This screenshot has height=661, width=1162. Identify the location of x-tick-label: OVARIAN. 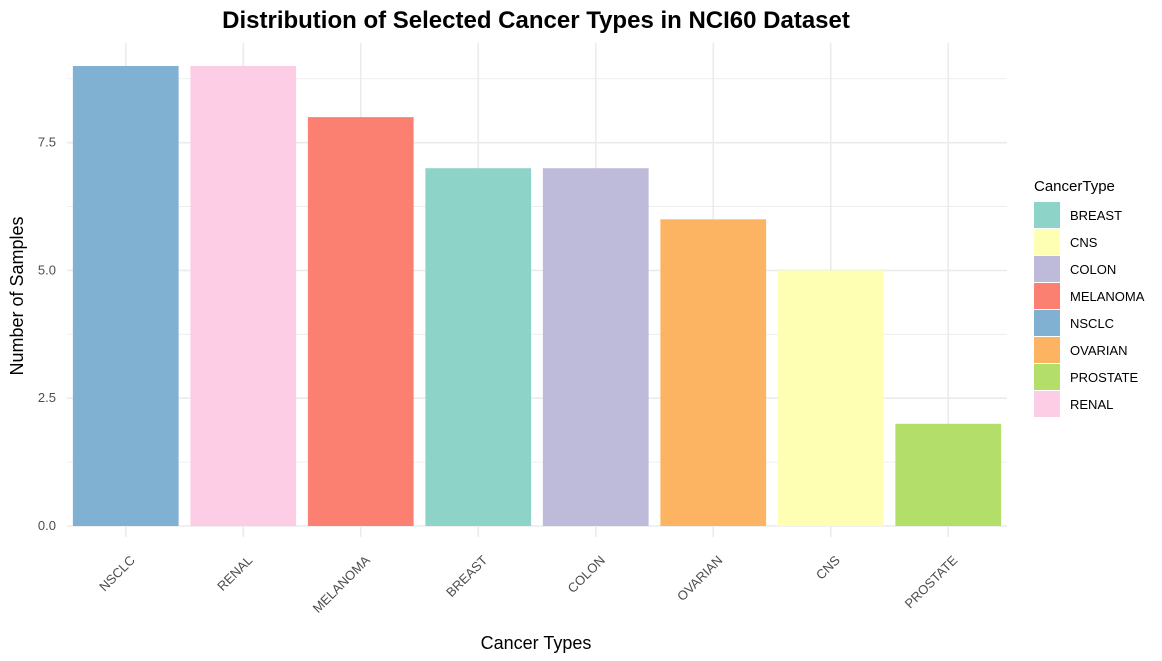
(699, 578).